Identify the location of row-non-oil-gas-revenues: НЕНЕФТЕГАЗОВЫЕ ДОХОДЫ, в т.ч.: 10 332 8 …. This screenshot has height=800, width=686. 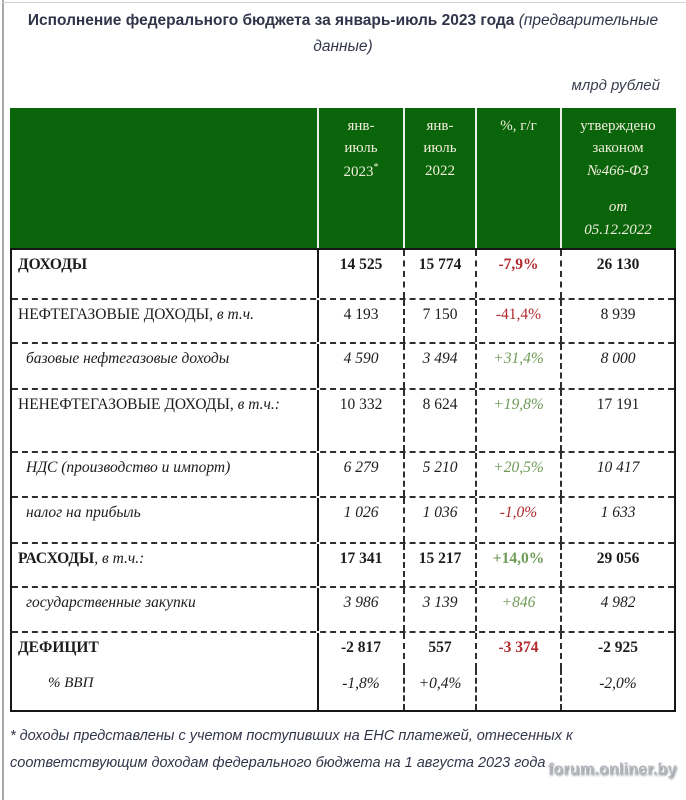
(343, 419).